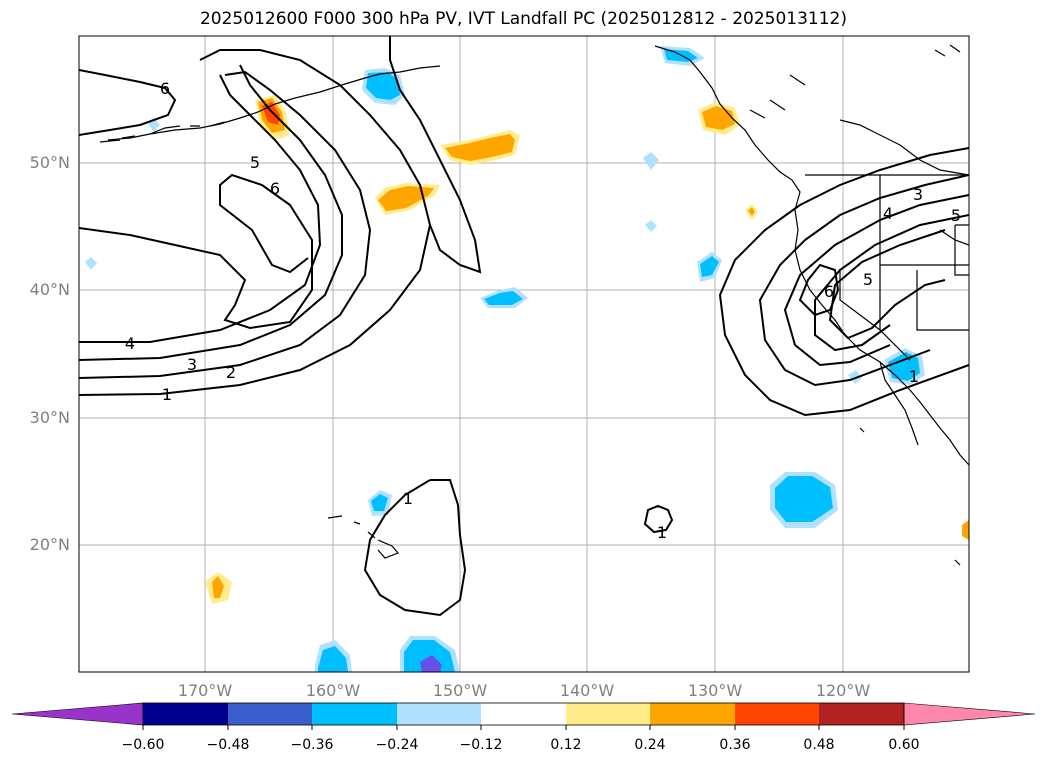 This screenshot has height=765, width=1047. Describe the element at coordinates (49, 289) in the screenshot. I see `lat-label: 40°N` at that location.